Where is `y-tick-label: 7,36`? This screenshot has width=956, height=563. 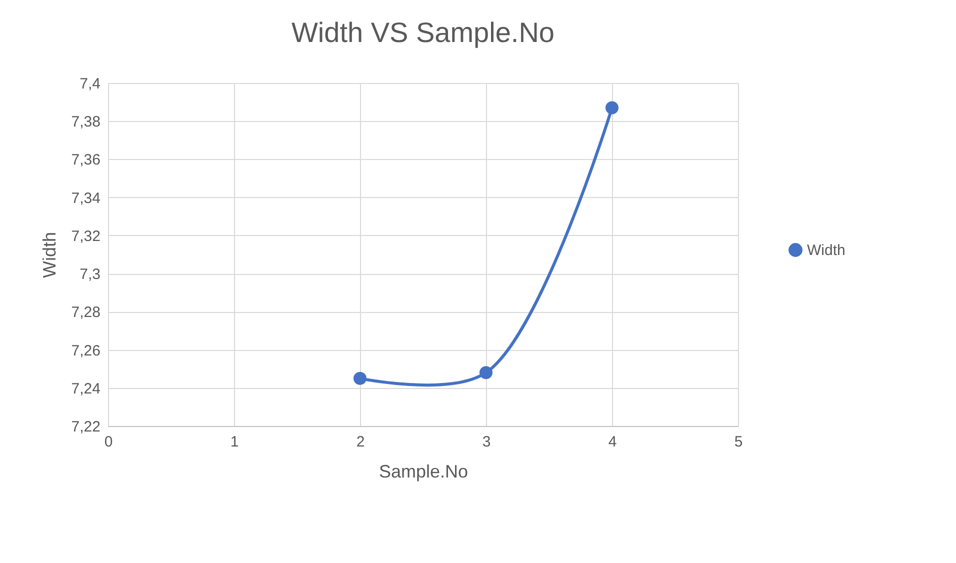
y-tick-label: 7,36 is located at coordinates (85, 160).